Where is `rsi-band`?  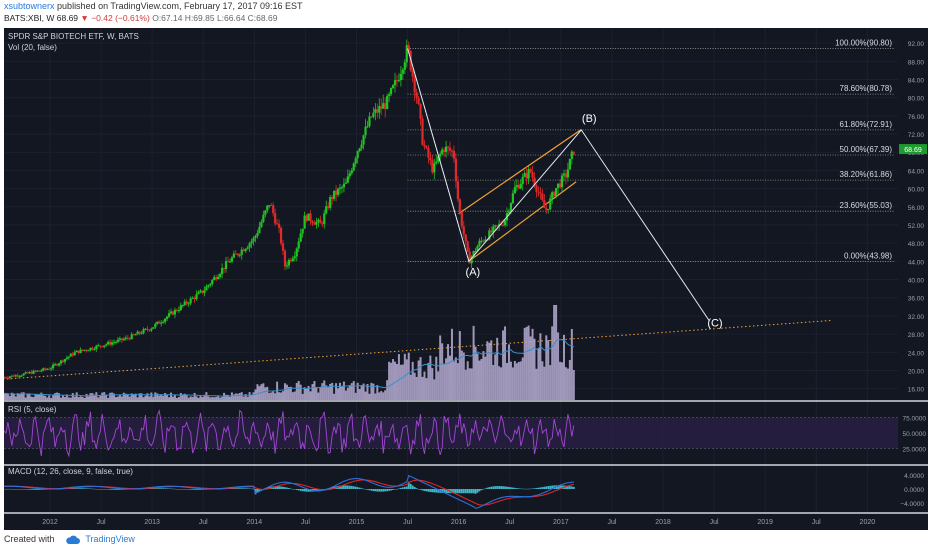
rsi-band is located at coordinates (451, 433).